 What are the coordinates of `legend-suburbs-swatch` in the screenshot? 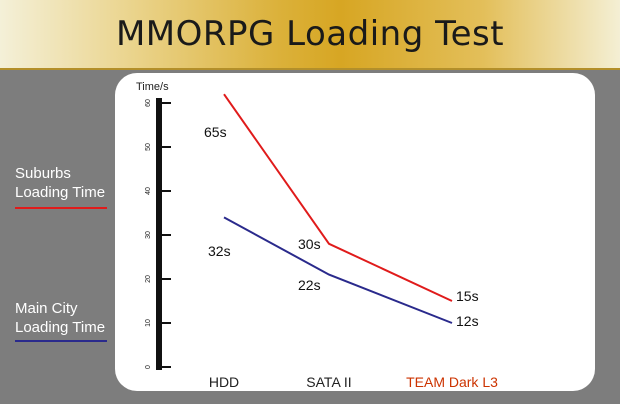 It's located at (61, 208).